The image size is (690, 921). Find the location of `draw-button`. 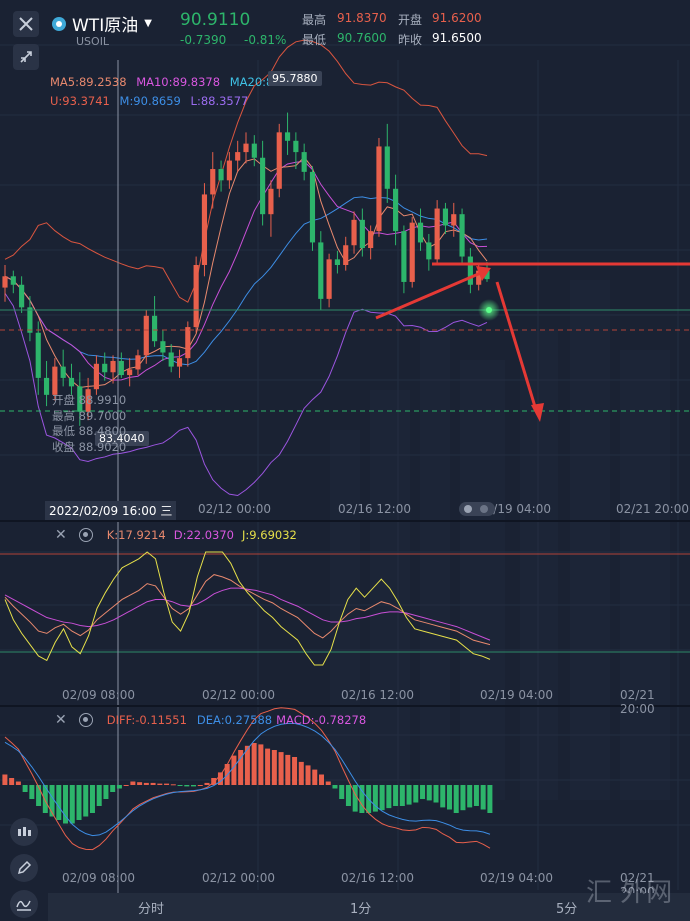

draw-button is located at coordinates (24, 868).